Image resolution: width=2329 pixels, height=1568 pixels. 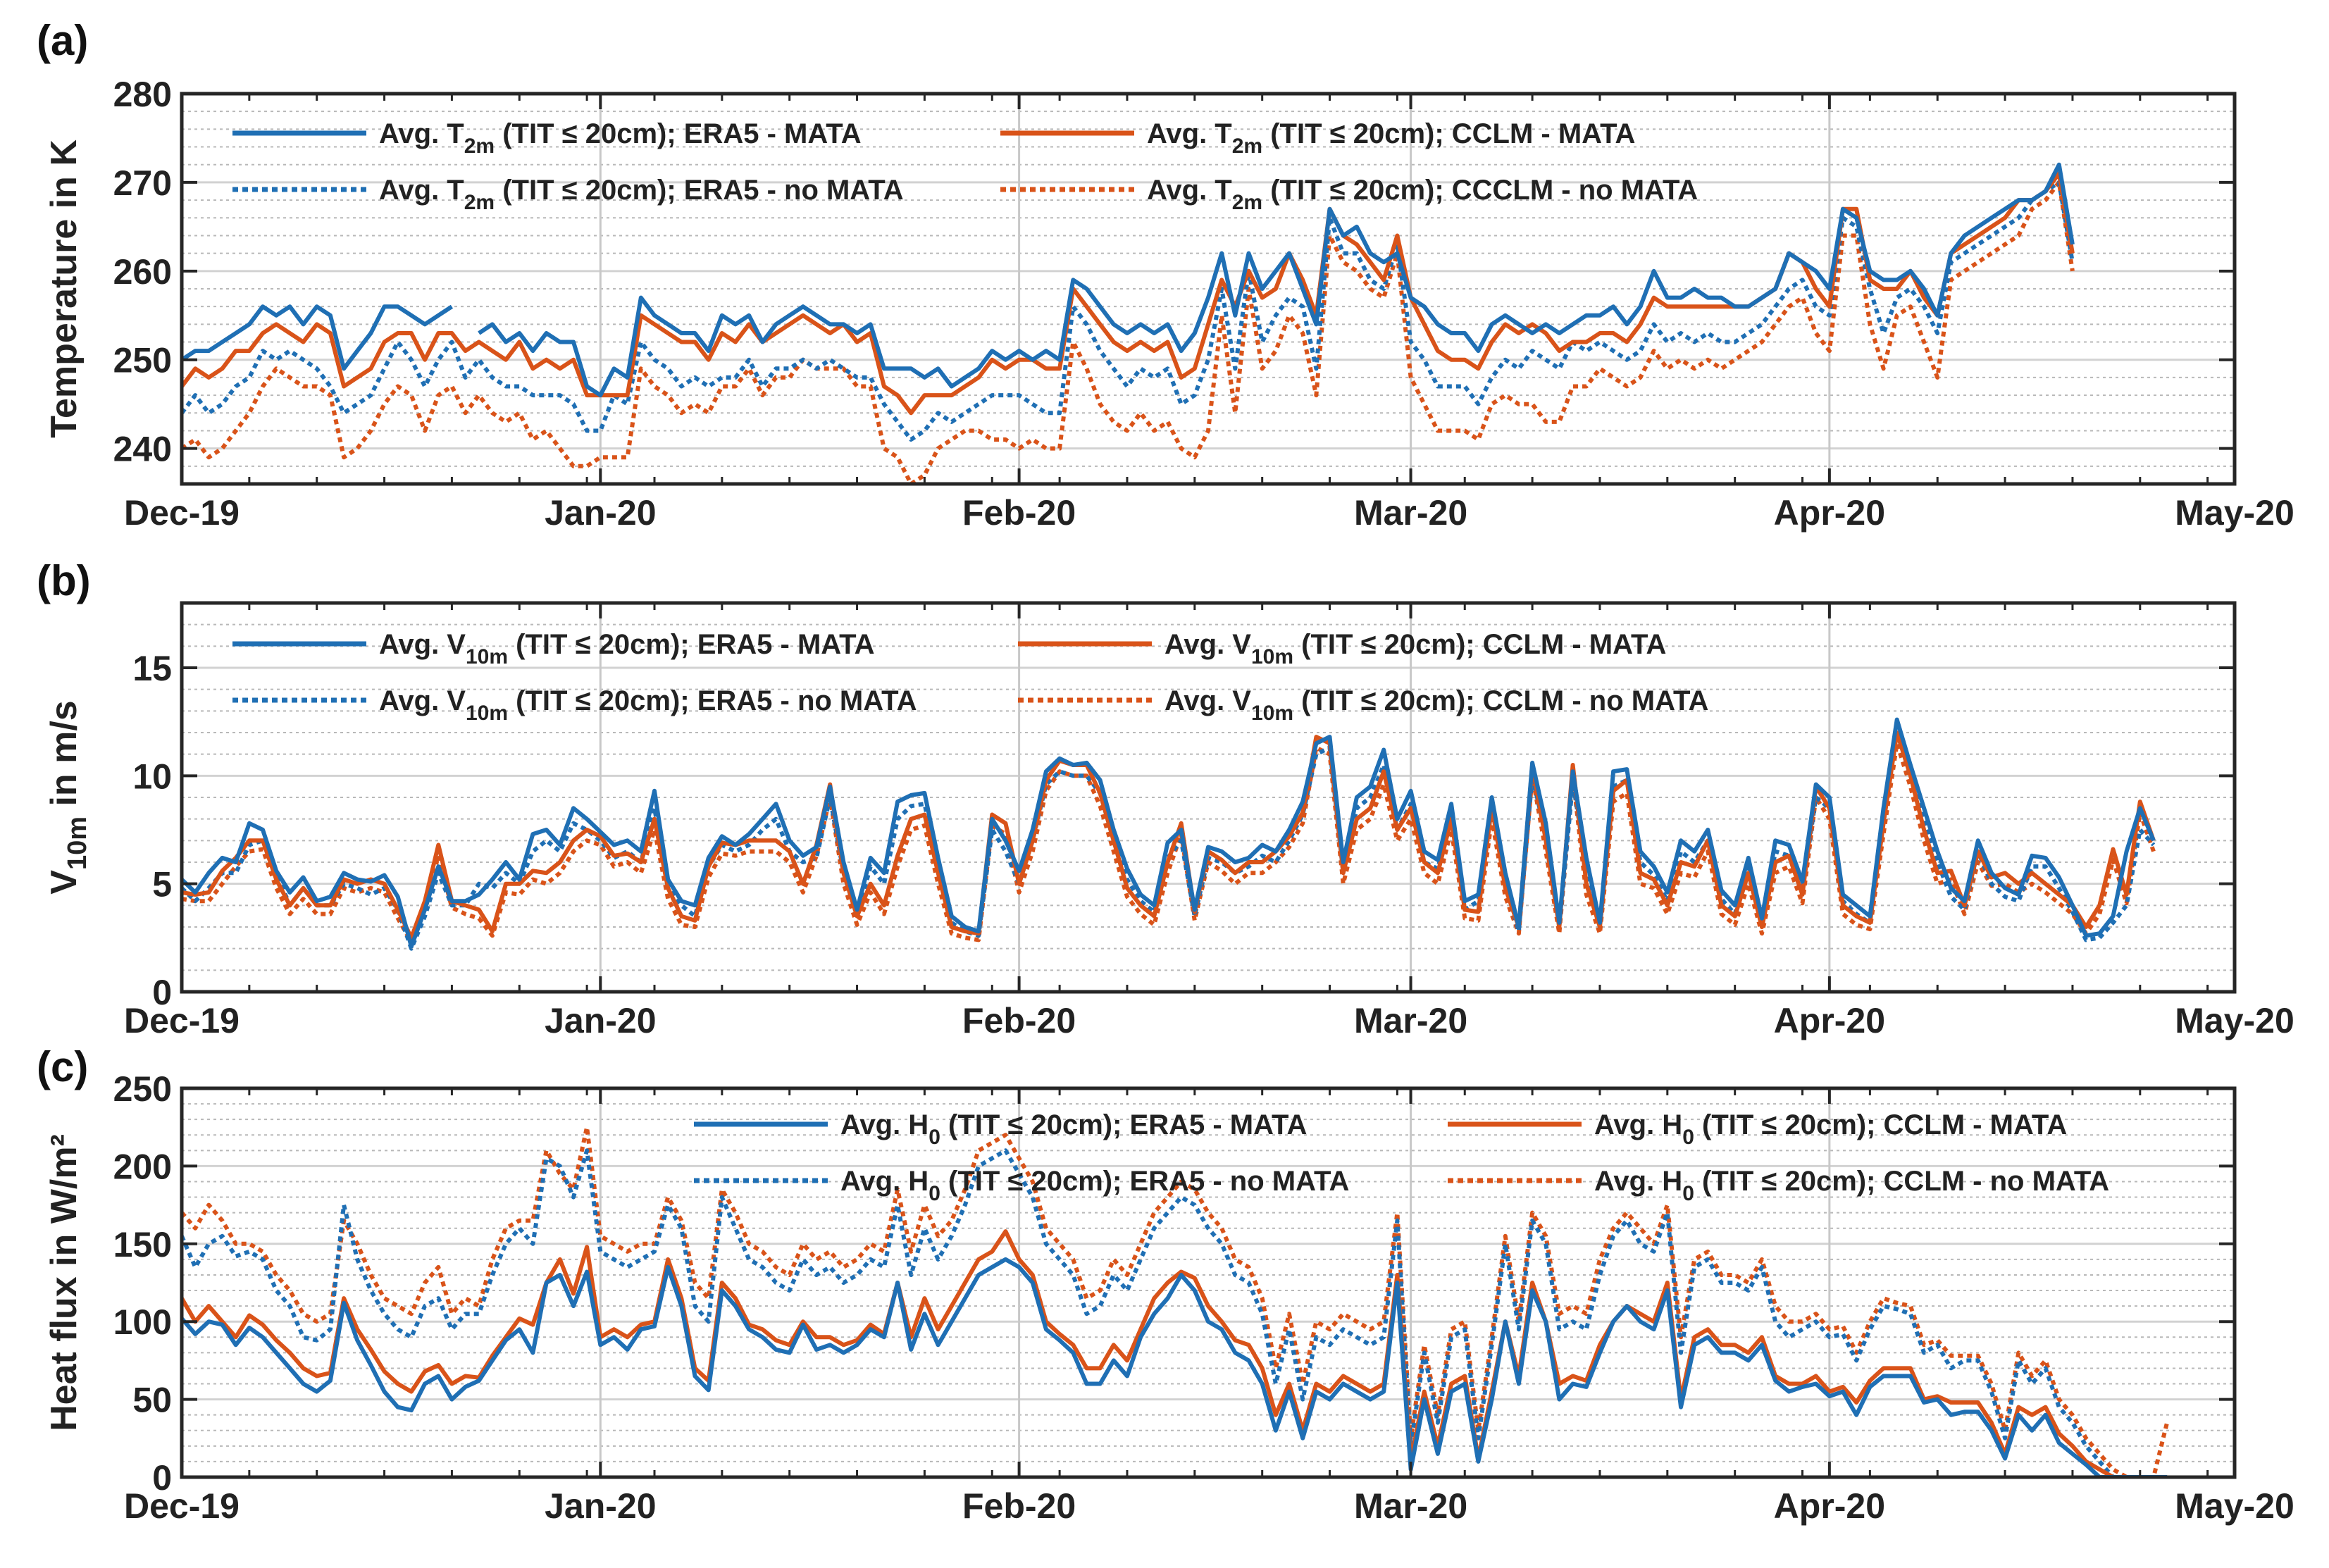 I want to click on y-tick-label: 15, so click(x=152, y=668).